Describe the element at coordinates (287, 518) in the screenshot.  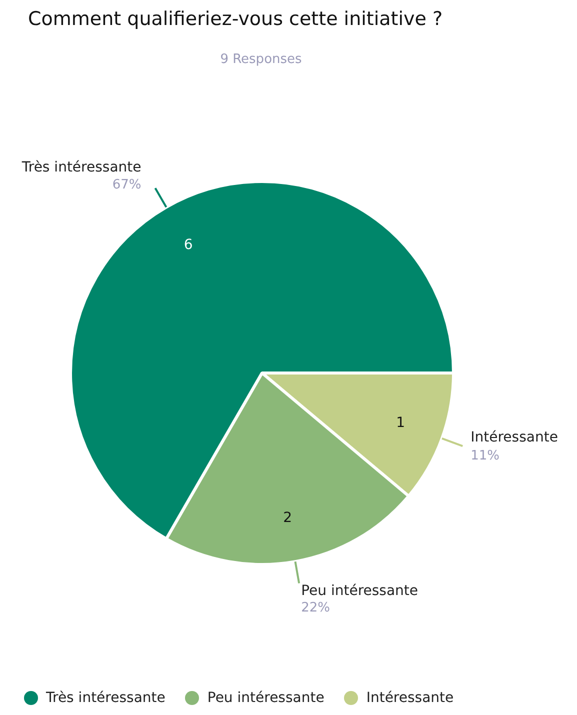
I see `data-label: 2` at that location.